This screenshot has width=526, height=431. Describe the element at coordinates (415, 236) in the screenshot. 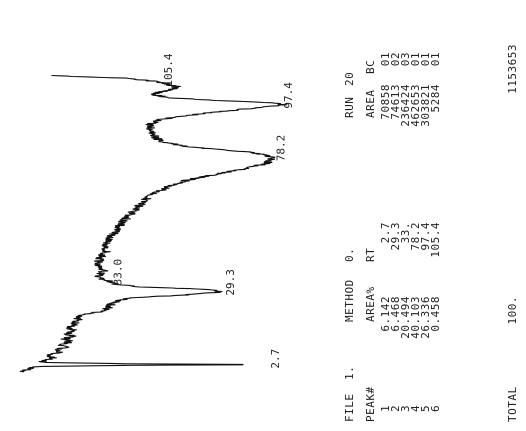

I see `rt-cell: 78.2` at that location.